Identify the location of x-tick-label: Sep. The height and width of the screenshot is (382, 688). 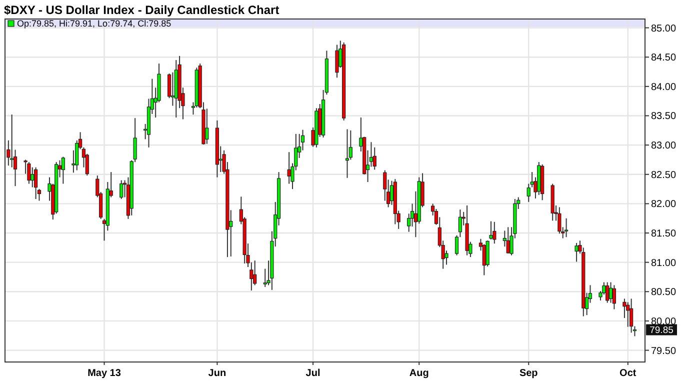
(528, 373).